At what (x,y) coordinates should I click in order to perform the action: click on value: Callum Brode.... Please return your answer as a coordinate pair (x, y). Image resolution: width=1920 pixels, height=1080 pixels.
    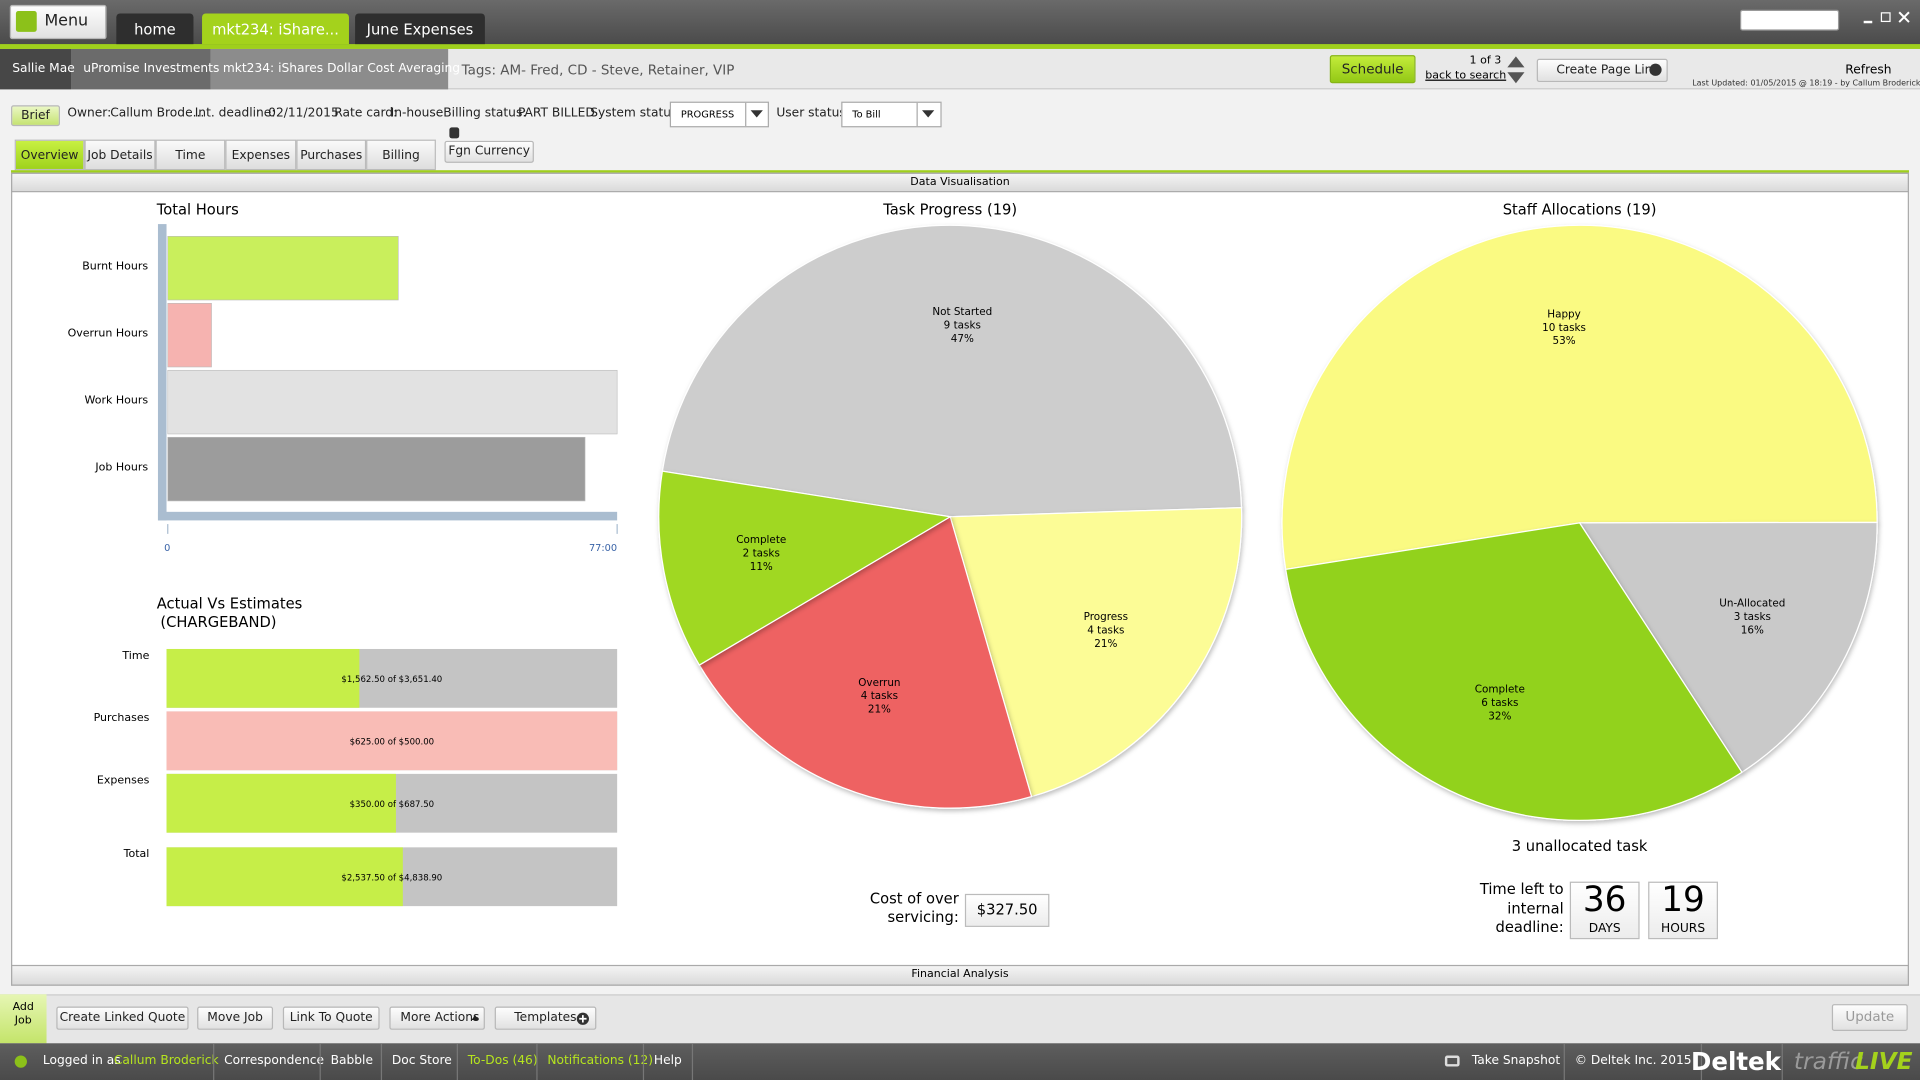
    Looking at the image, I should click on (157, 113).